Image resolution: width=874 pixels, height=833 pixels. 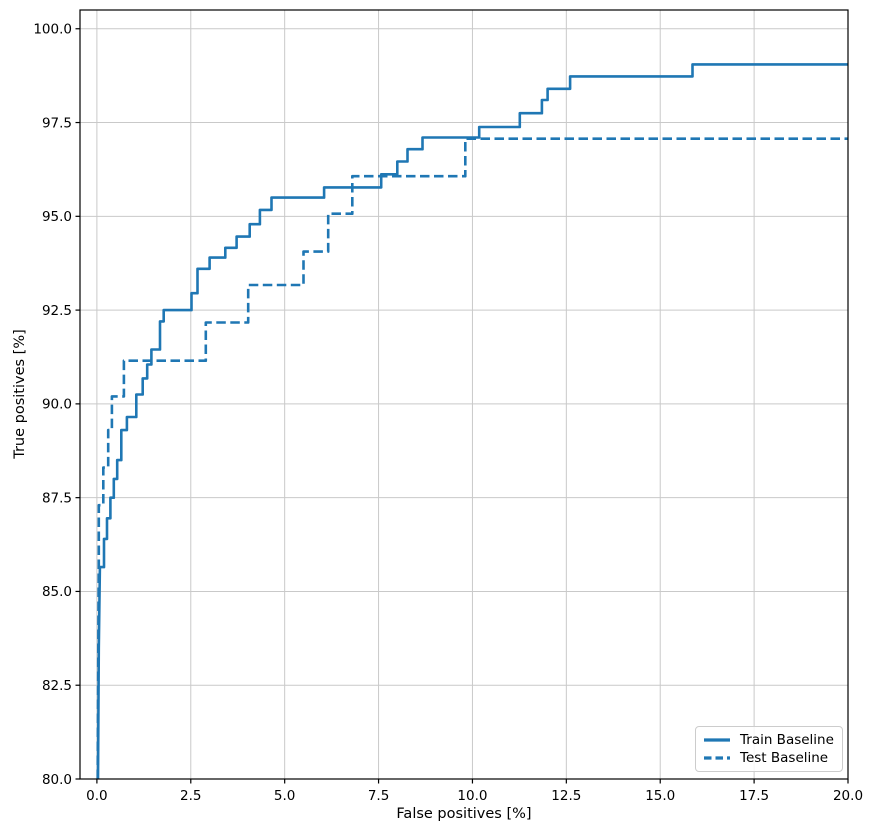 I want to click on x-tick-label: 2.5, so click(x=190, y=796).